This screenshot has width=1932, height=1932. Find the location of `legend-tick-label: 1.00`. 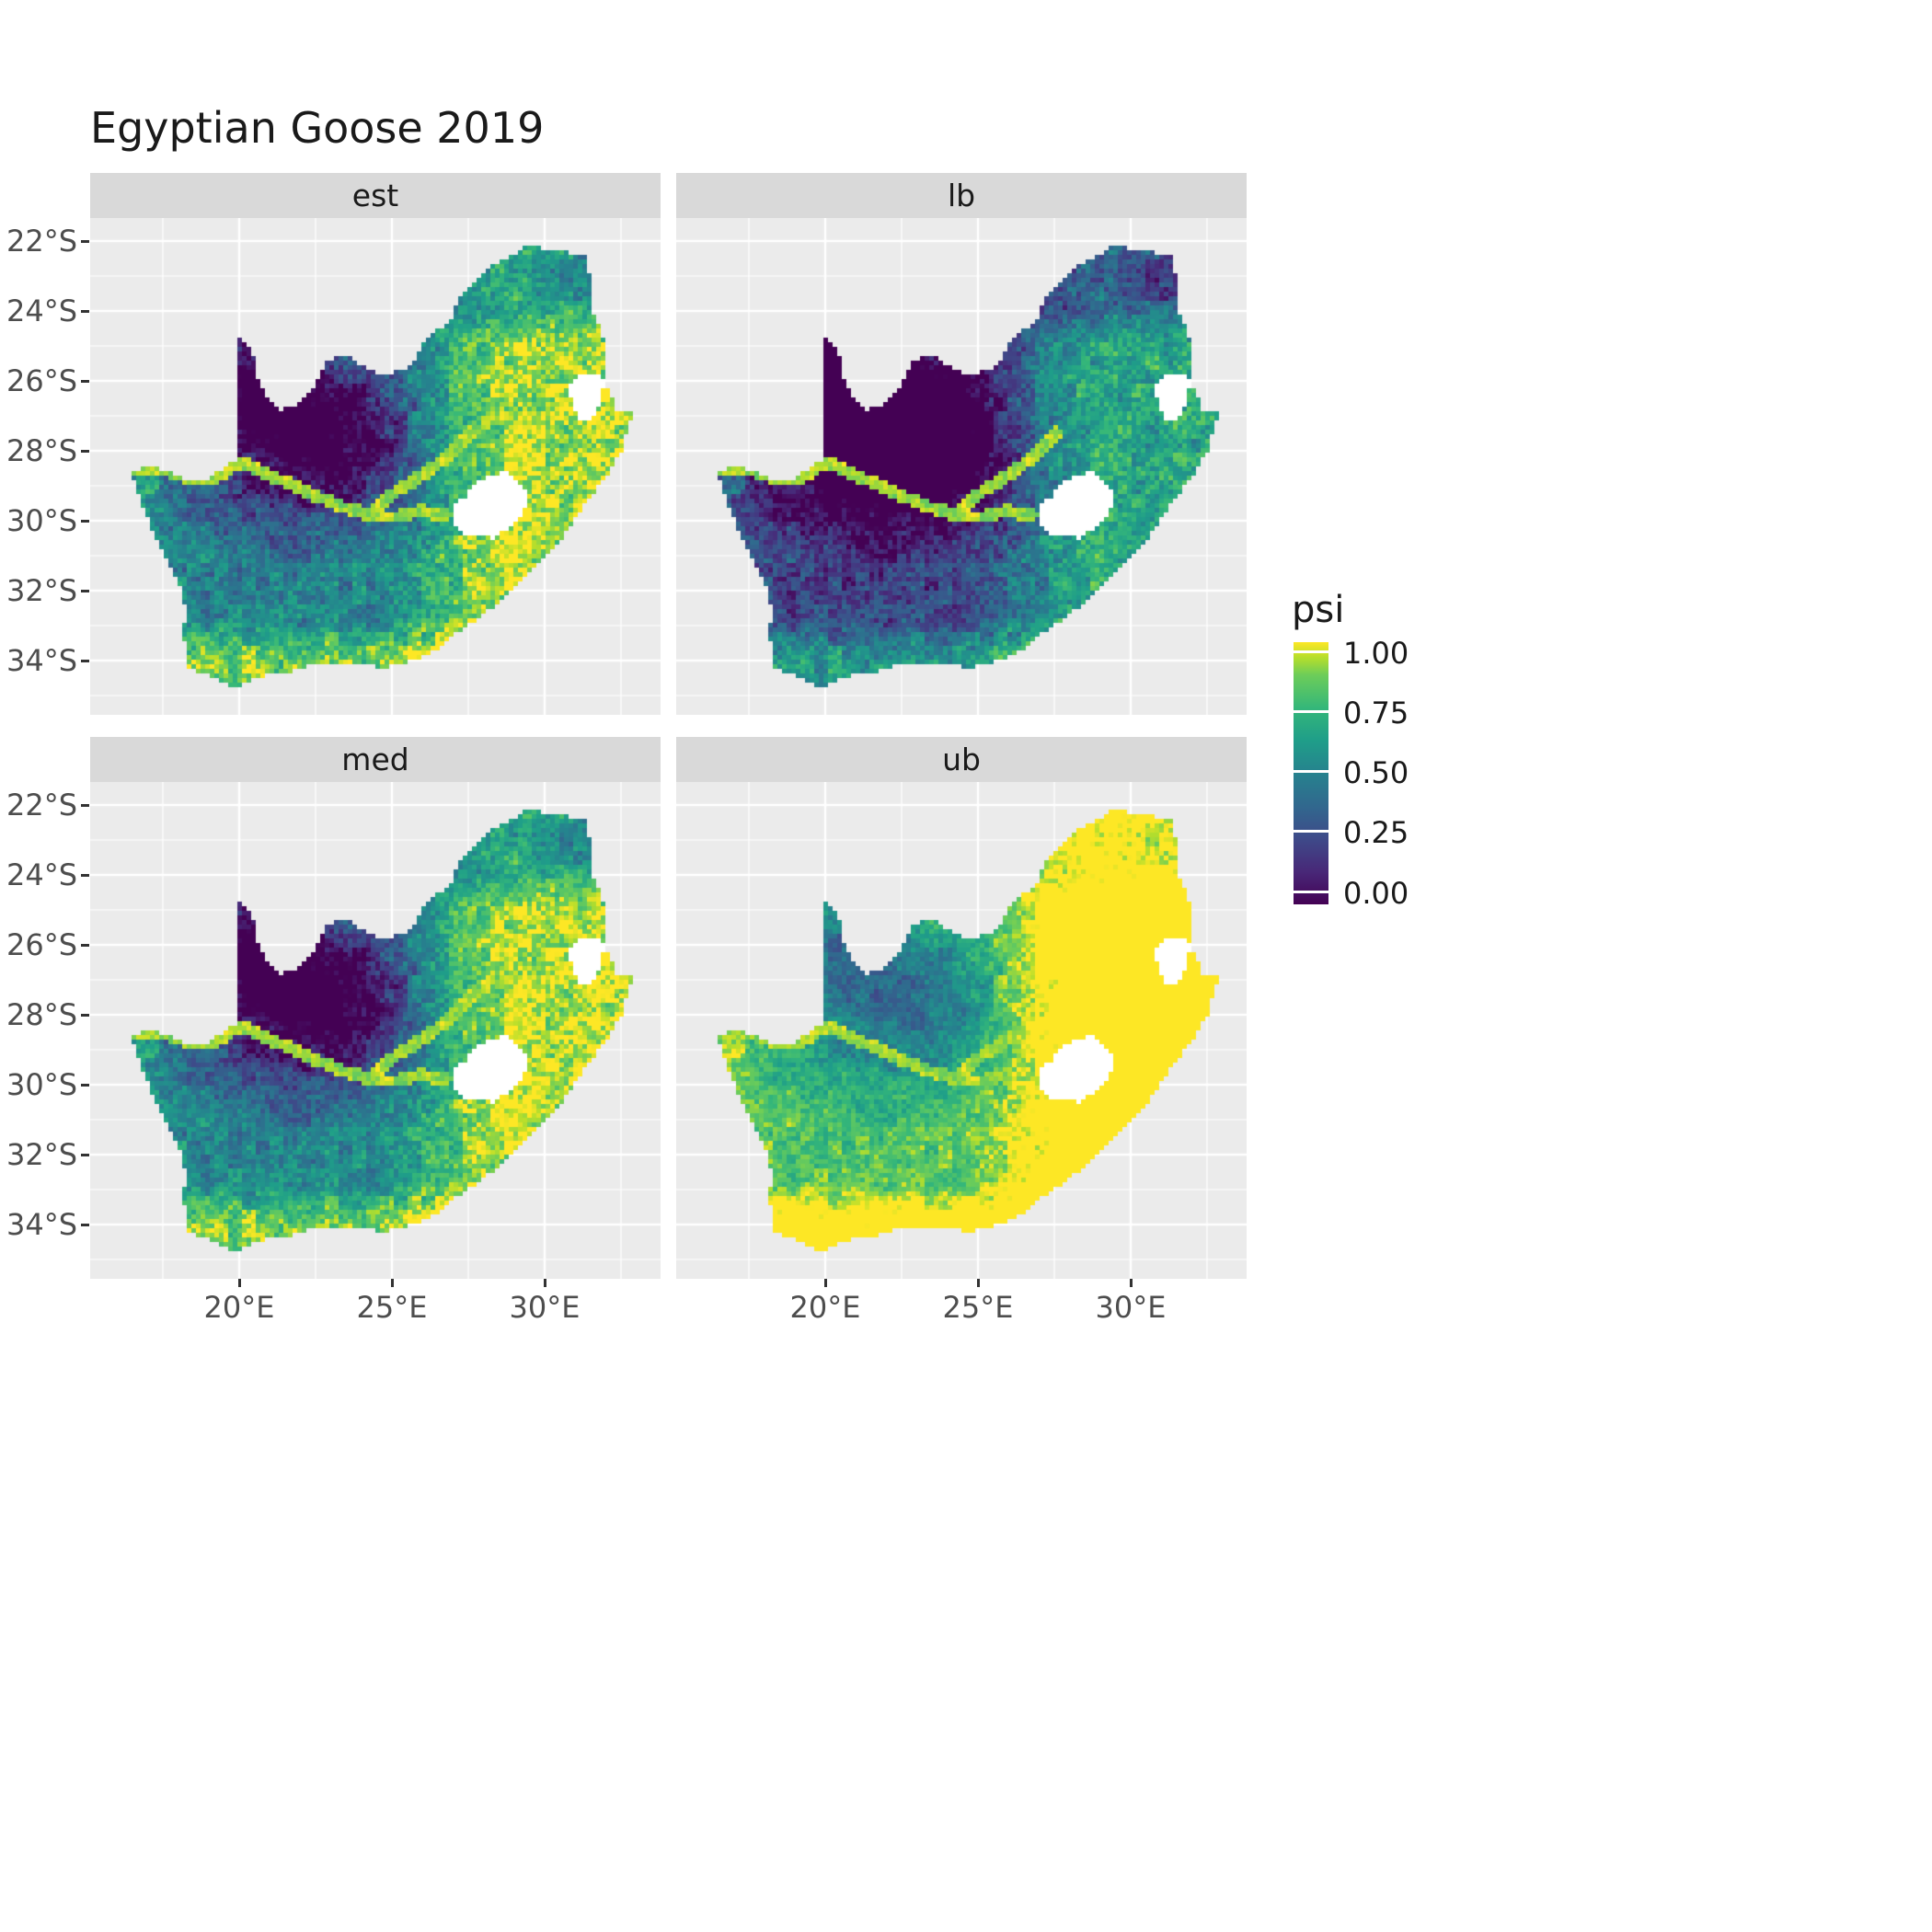

legend-tick-label: 1.00 is located at coordinates (1376, 653).